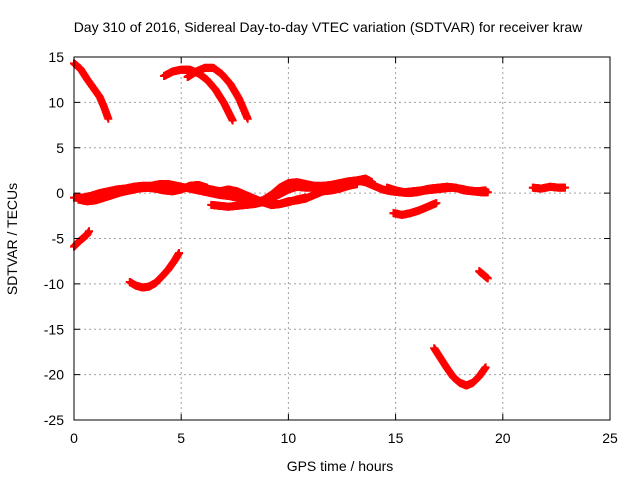 Image resolution: width=640 pixels, height=480 pixels. Describe the element at coordinates (181, 438) in the screenshot. I see `x-tick-label: 5` at that location.